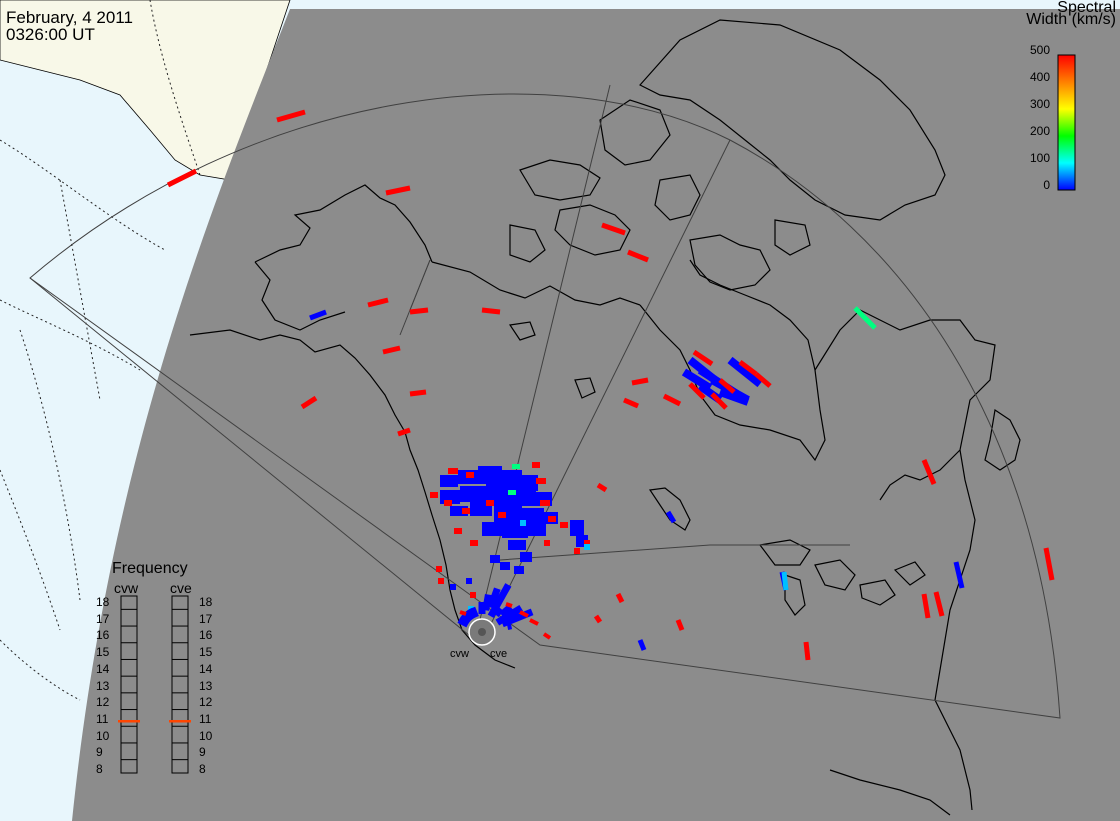 This screenshot has height=821, width=1120. What do you see at coordinates (69, 17) in the screenshot?
I see `date-label: February, 4 2011` at bounding box center [69, 17].